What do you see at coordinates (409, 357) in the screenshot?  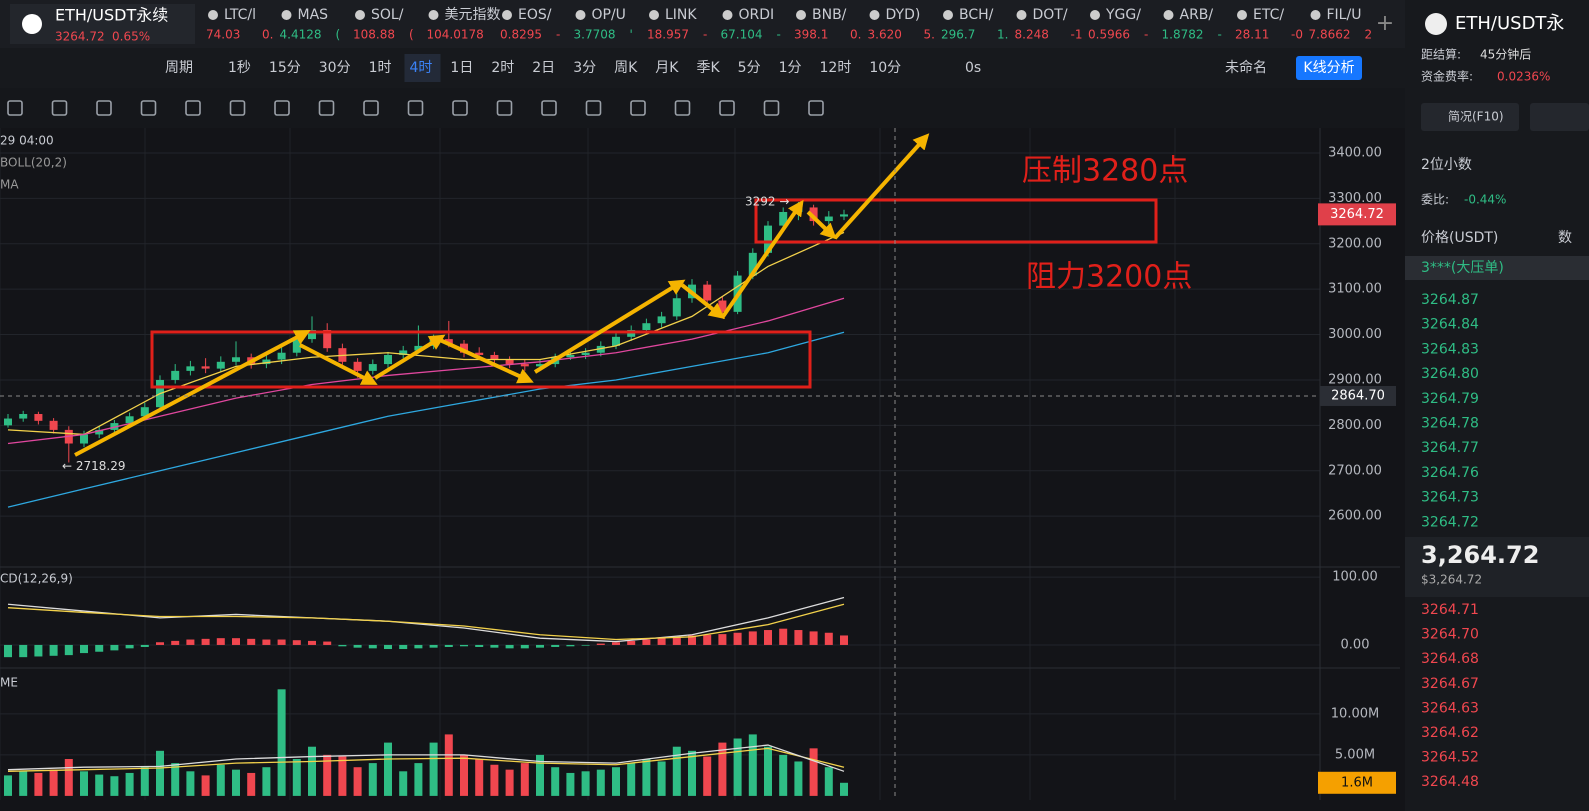 I see `annotation-arrow` at bounding box center [409, 357].